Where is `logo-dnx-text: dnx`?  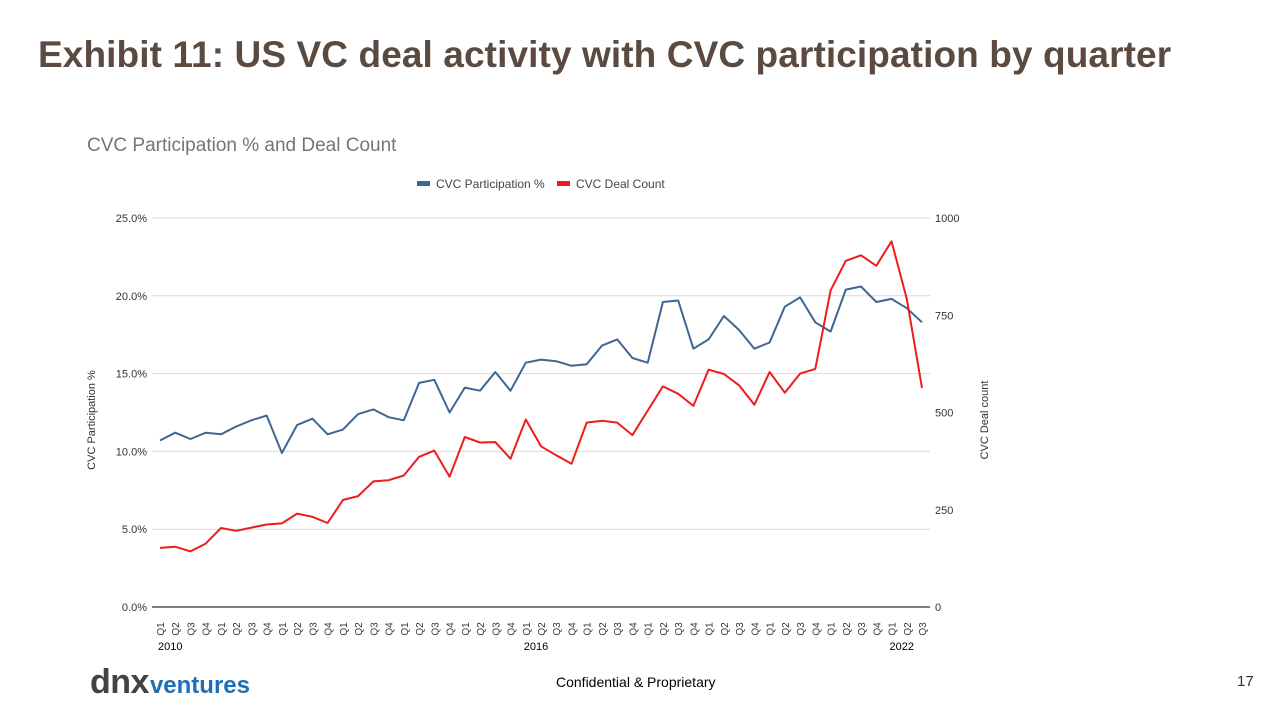 logo-dnx-text: dnx is located at coordinates (119, 682).